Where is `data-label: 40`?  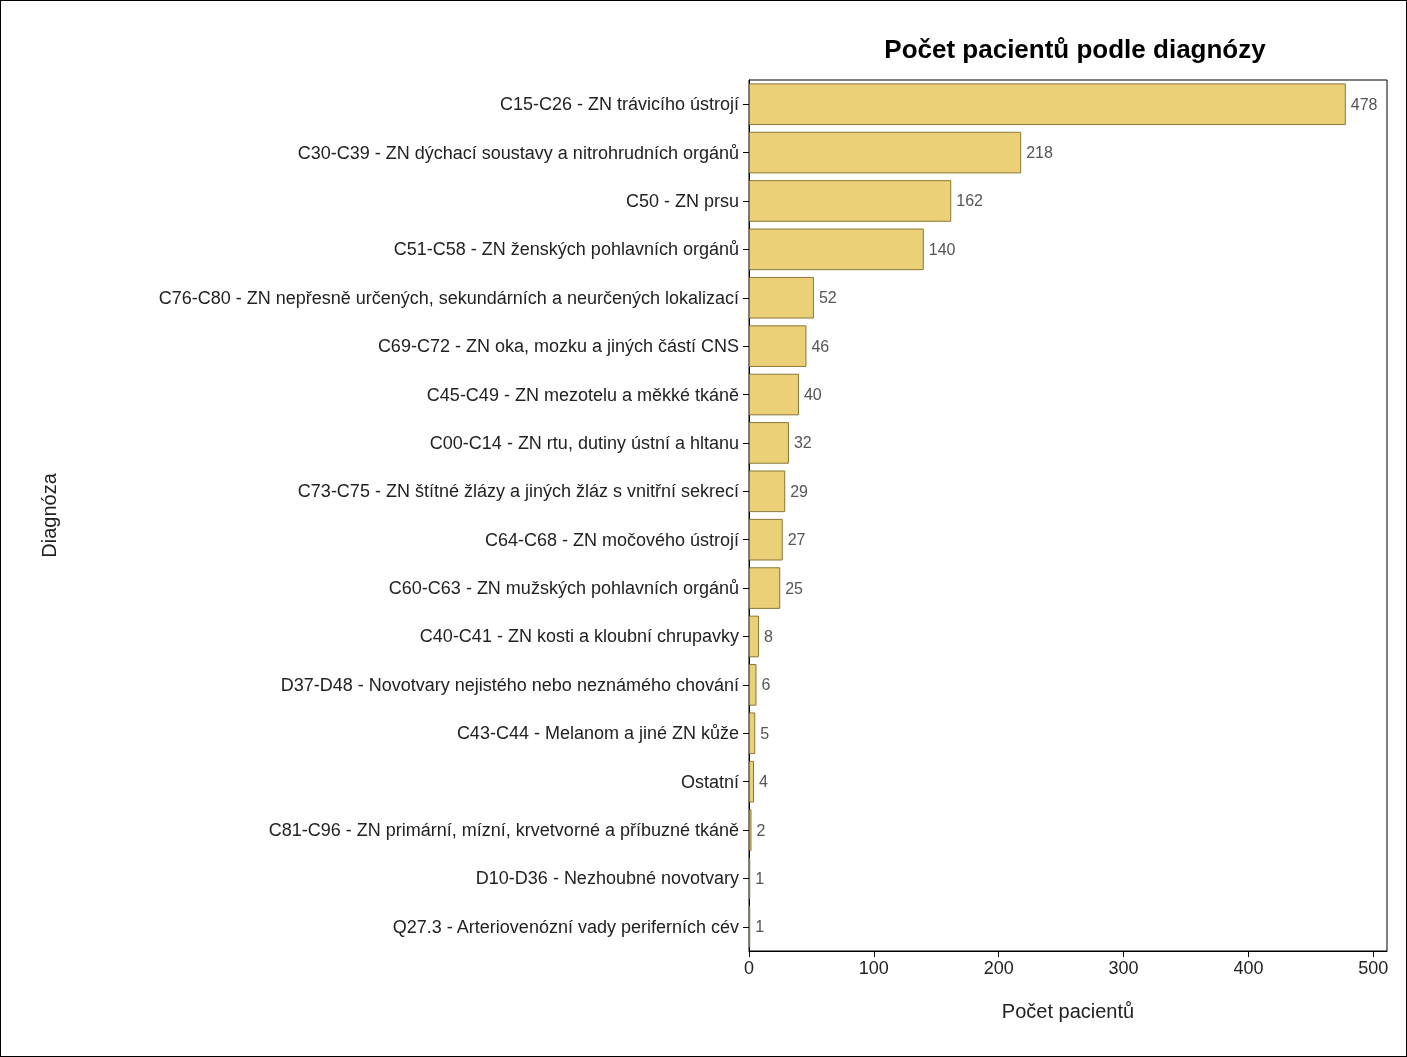 data-label: 40 is located at coordinates (812, 395).